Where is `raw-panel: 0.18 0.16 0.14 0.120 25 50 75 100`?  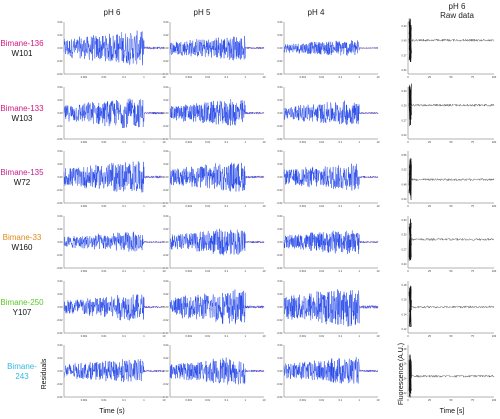
raw-panel: 0.18 0.16 0.14 0.120 25 50 75 100 is located at coordinates (449, 309).